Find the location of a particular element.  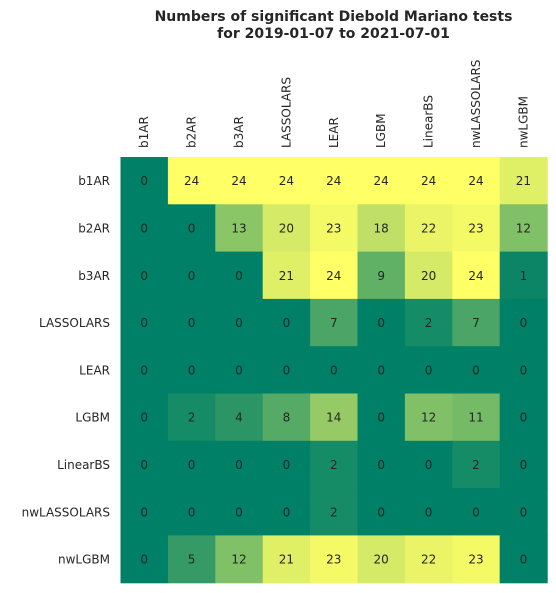

heatmap-cell-LASSOLARS-b1AR is located at coordinates (144, 322).